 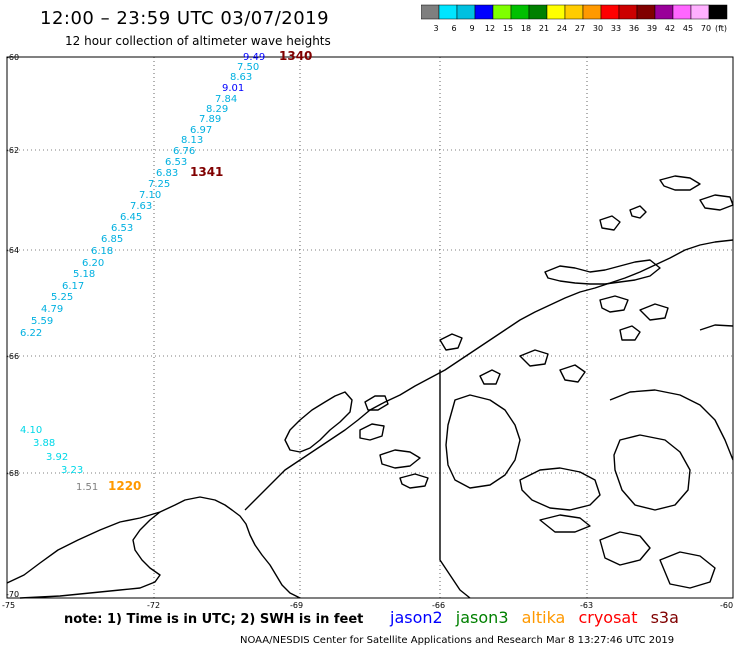 What do you see at coordinates (124, 486) in the screenshot?
I see `pass-label-1220: 1220` at bounding box center [124, 486].